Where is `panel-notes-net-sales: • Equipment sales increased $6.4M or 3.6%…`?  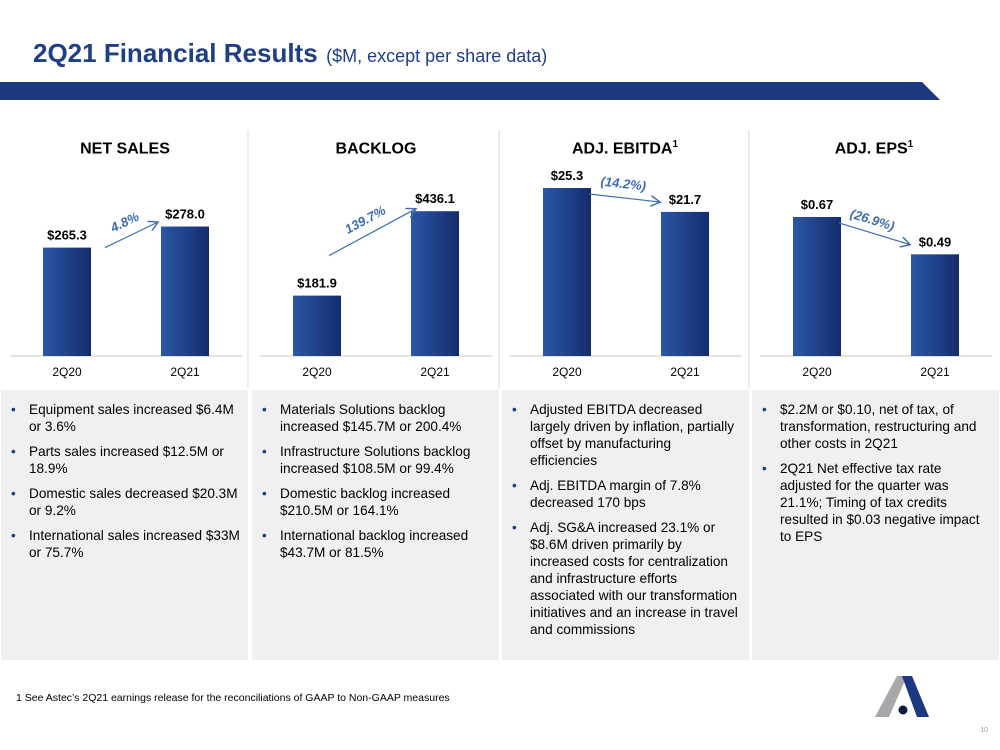 panel-notes-net-sales: • Equipment sales increased $6.4M or 3.6%… is located at coordinates (124, 525).